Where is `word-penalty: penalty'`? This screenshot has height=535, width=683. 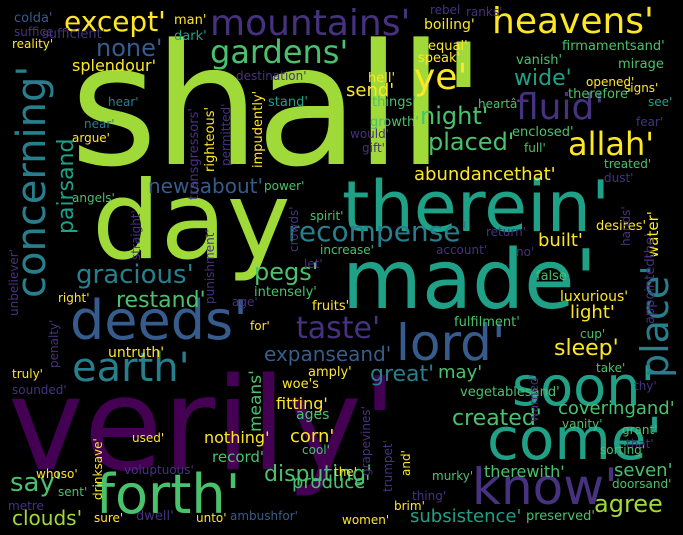
word-penalty: penalty' is located at coordinates (54, 344).